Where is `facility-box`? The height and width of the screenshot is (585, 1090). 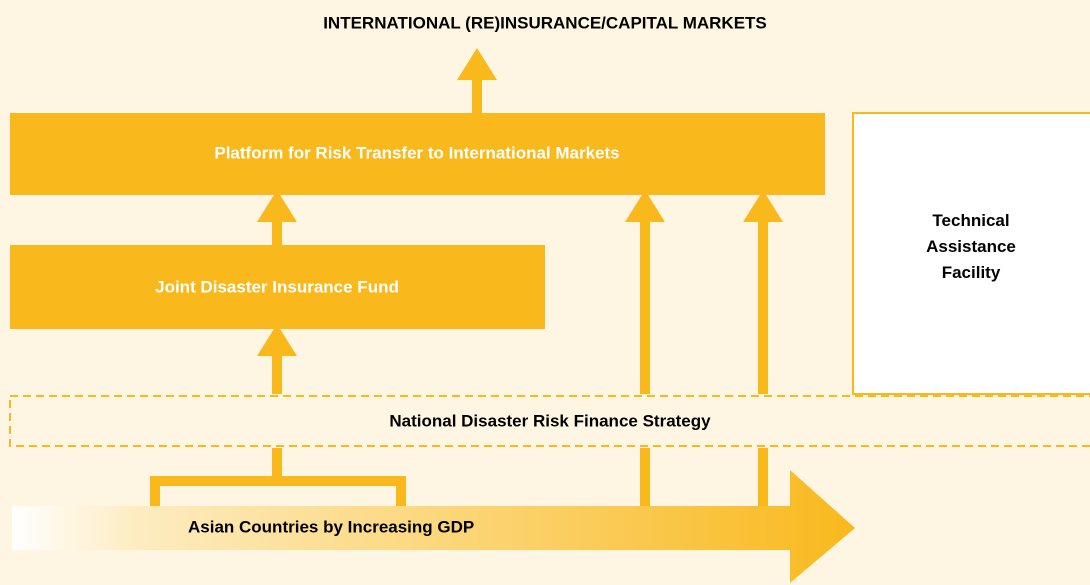 facility-box is located at coordinates (971, 253).